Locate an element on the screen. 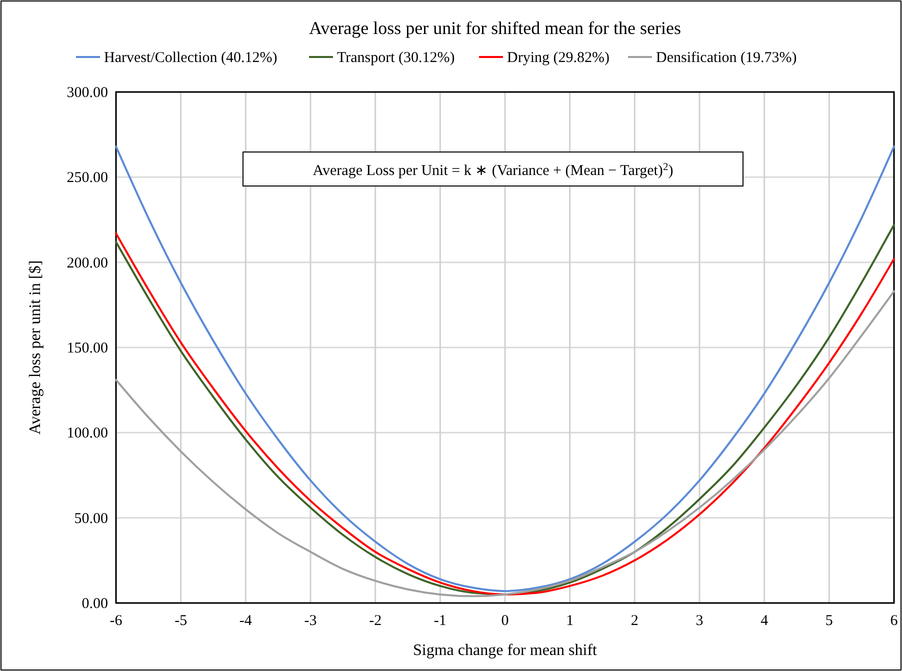 The image size is (902, 671). x-tick-label: -6 is located at coordinates (116, 621).